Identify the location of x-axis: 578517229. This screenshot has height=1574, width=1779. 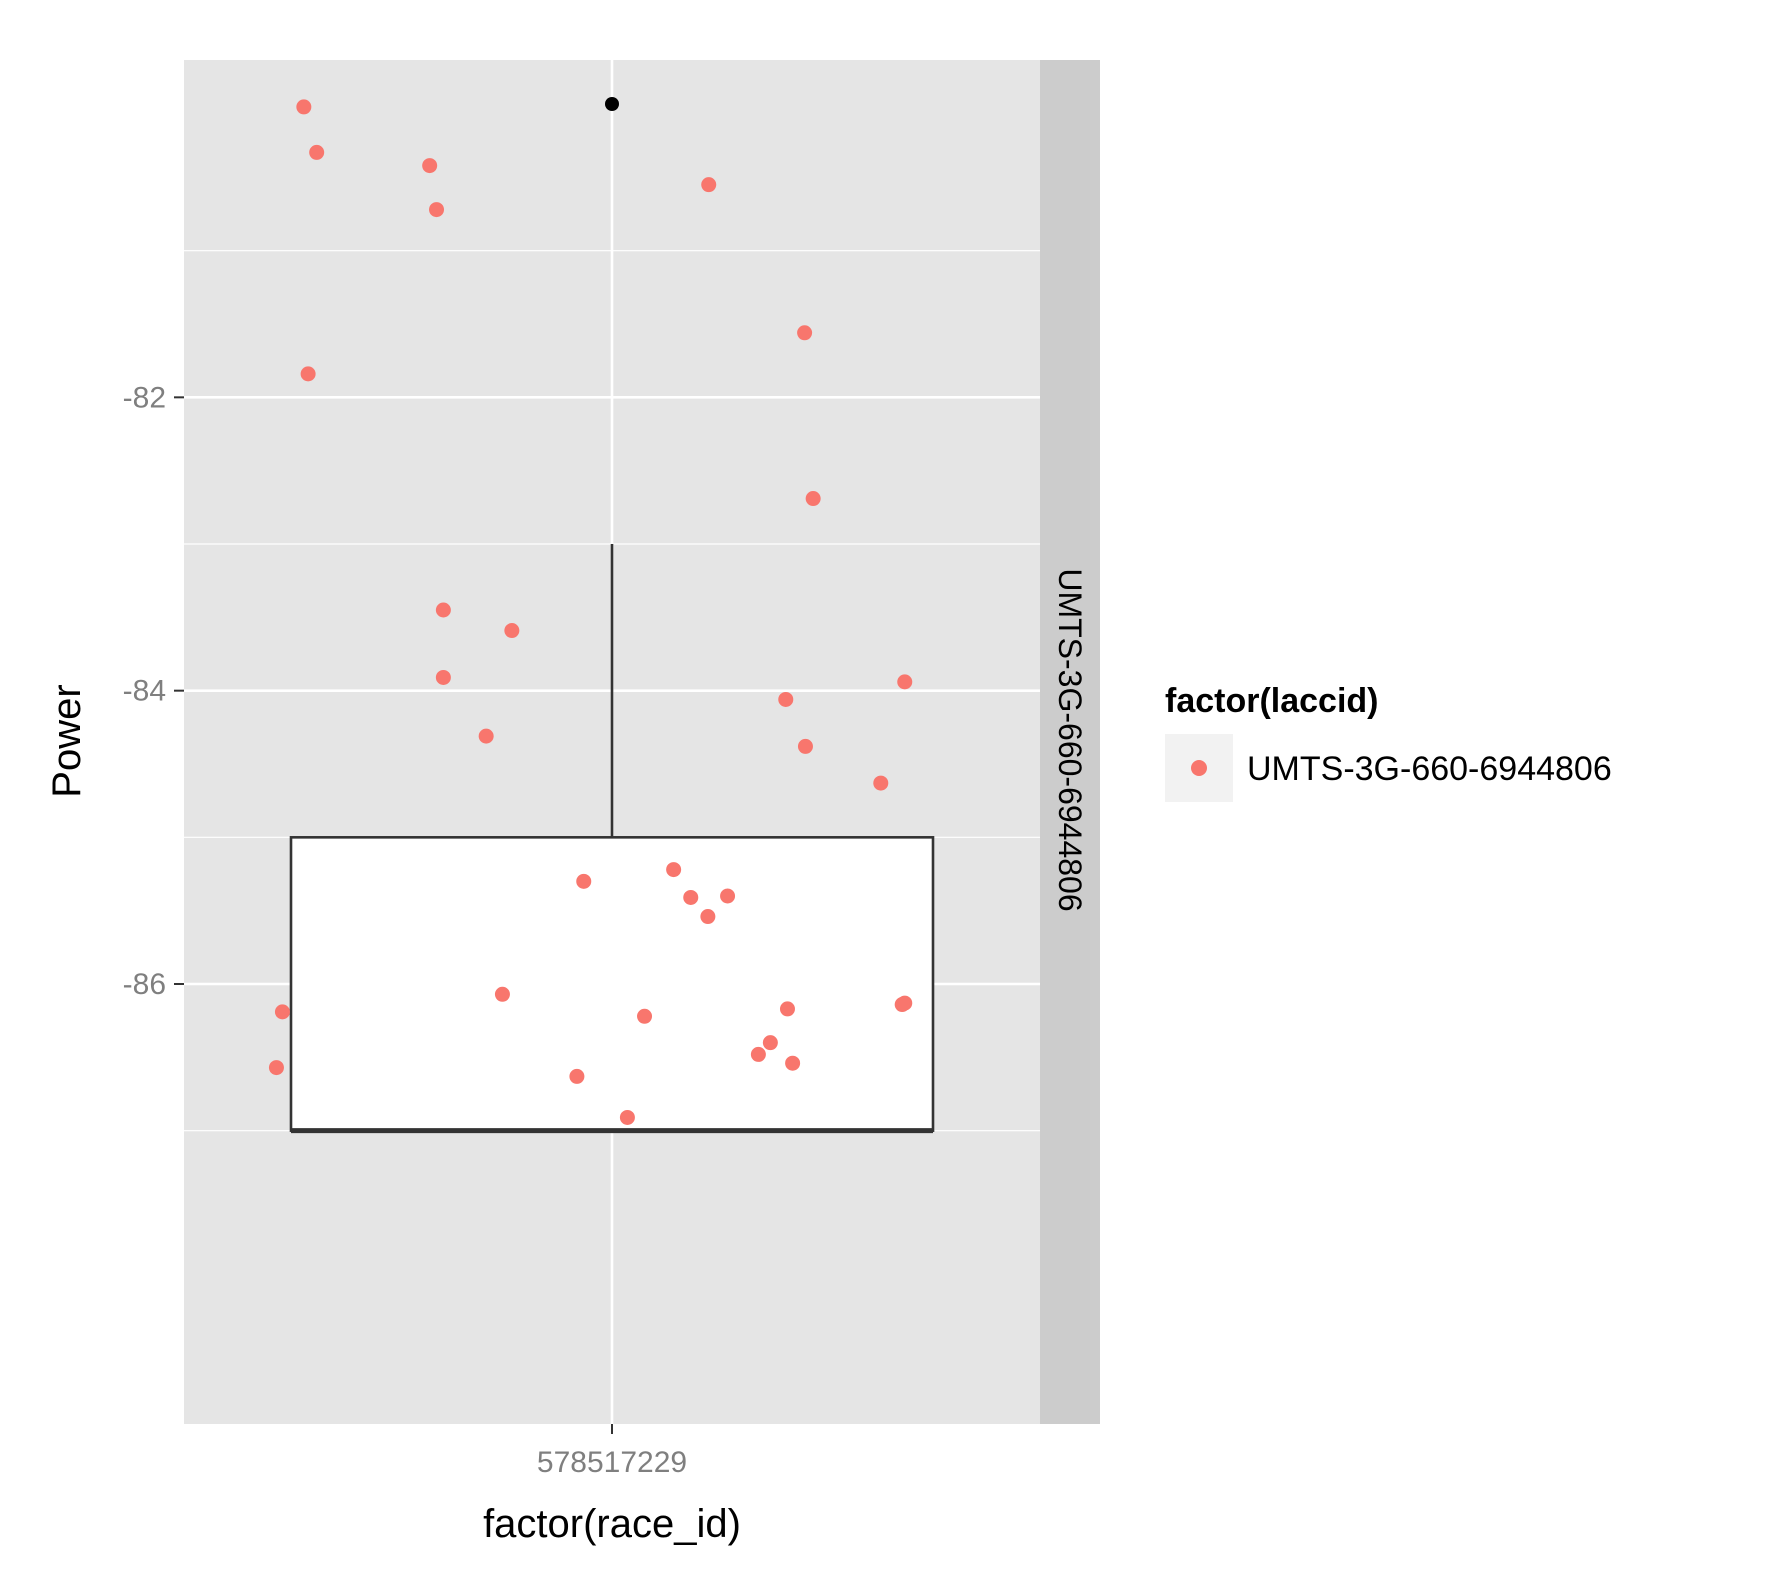
(612, 1451).